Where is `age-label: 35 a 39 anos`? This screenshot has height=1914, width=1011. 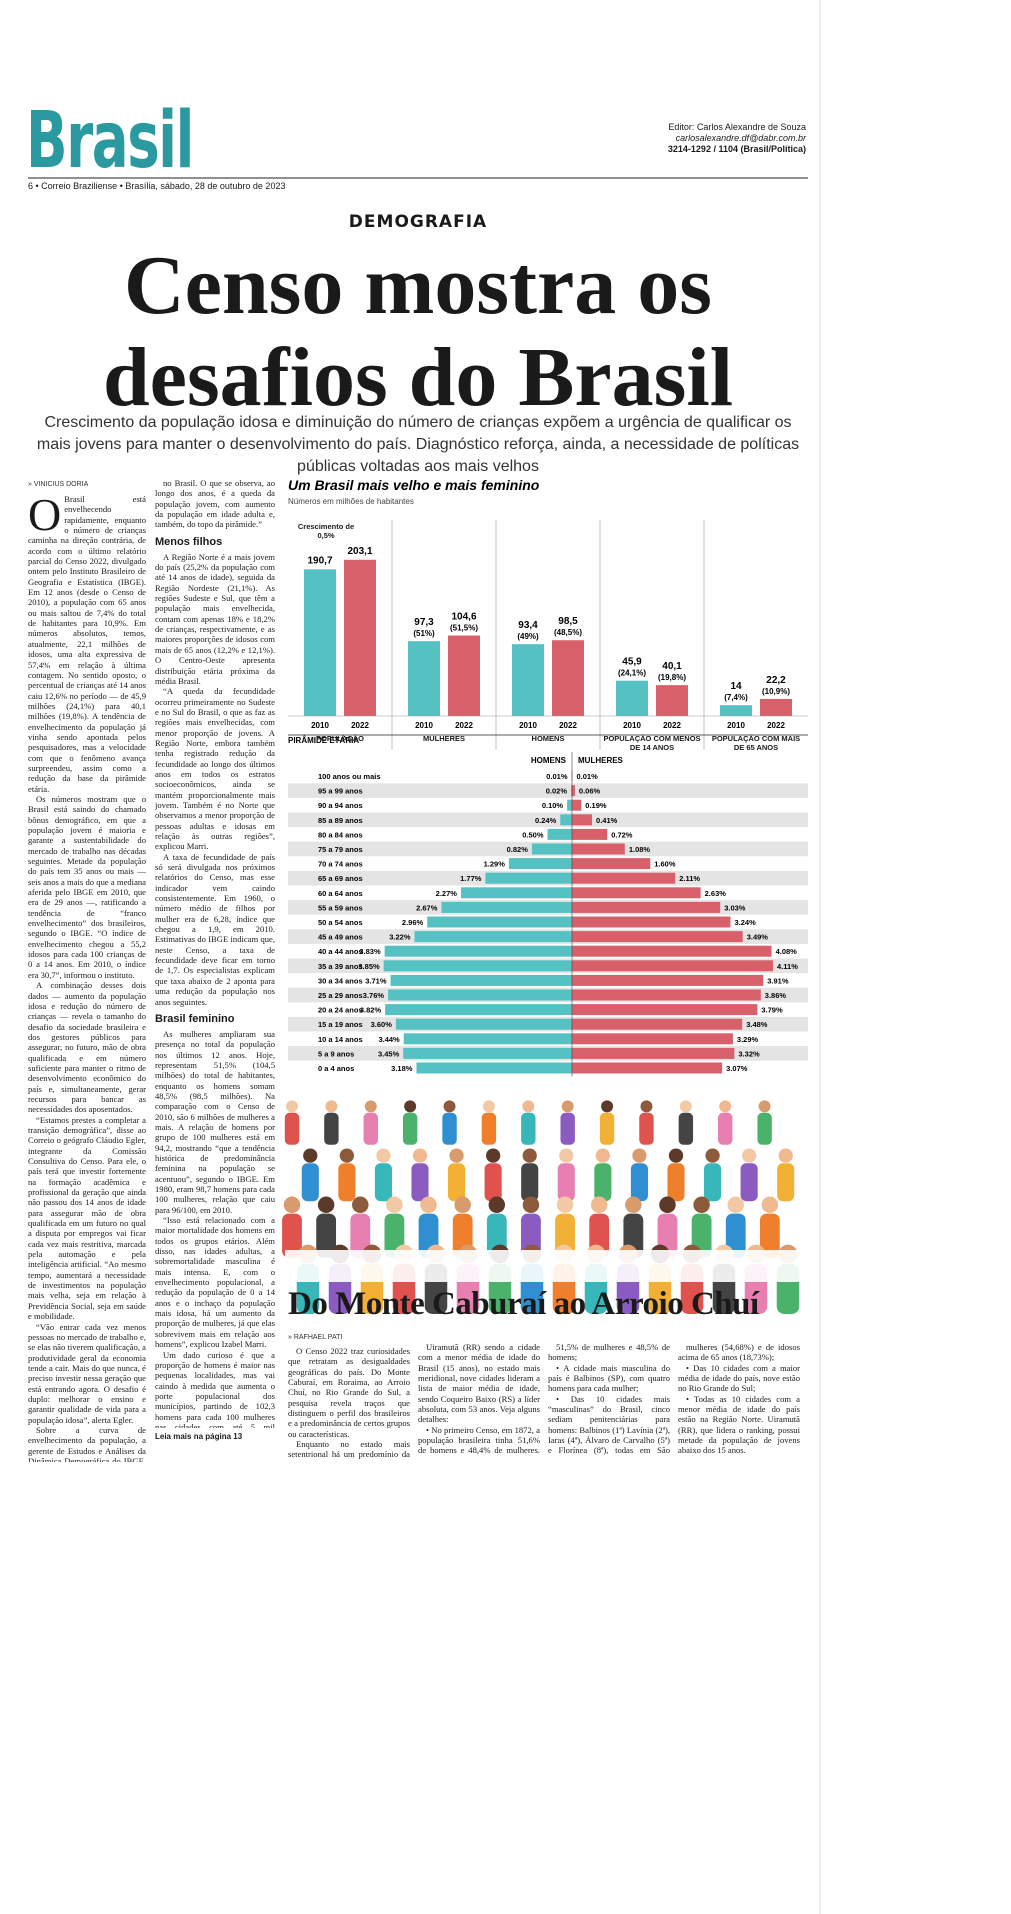 age-label: 35 a 39 anos is located at coordinates (340, 966).